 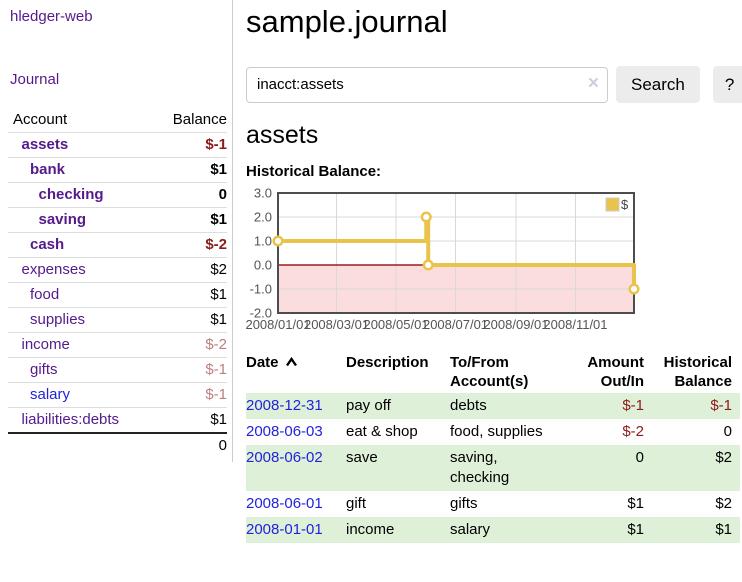 What do you see at coordinates (117, 369) in the screenshot?
I see `account-row: gifts $-1` at bounding box center [117, 369].